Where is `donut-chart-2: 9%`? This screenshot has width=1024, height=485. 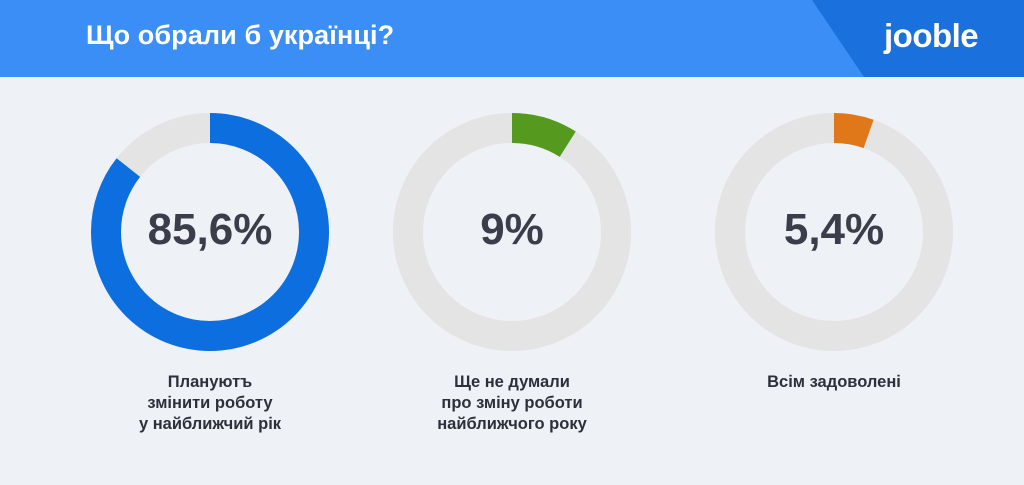 donut-chart-2: 9% is located at coordinates (512, 232).